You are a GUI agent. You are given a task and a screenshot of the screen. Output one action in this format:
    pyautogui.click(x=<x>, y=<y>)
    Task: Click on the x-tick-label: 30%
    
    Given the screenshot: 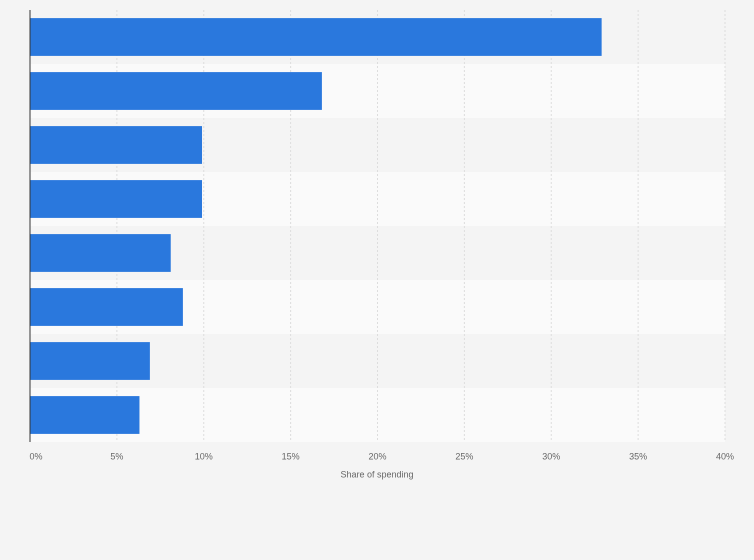 What is the action you would take?
    pyautogui.click(x=551, y=456)
    